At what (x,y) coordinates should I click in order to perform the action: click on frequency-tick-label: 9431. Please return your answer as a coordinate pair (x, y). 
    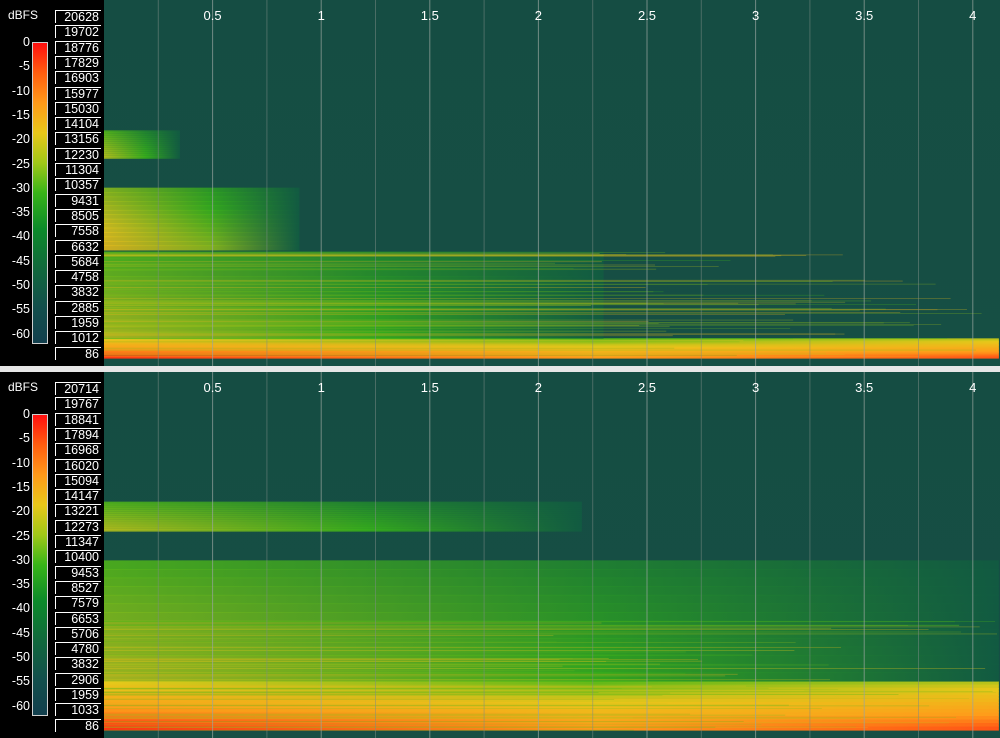
    Looking at the image, I should click on (78, 200).